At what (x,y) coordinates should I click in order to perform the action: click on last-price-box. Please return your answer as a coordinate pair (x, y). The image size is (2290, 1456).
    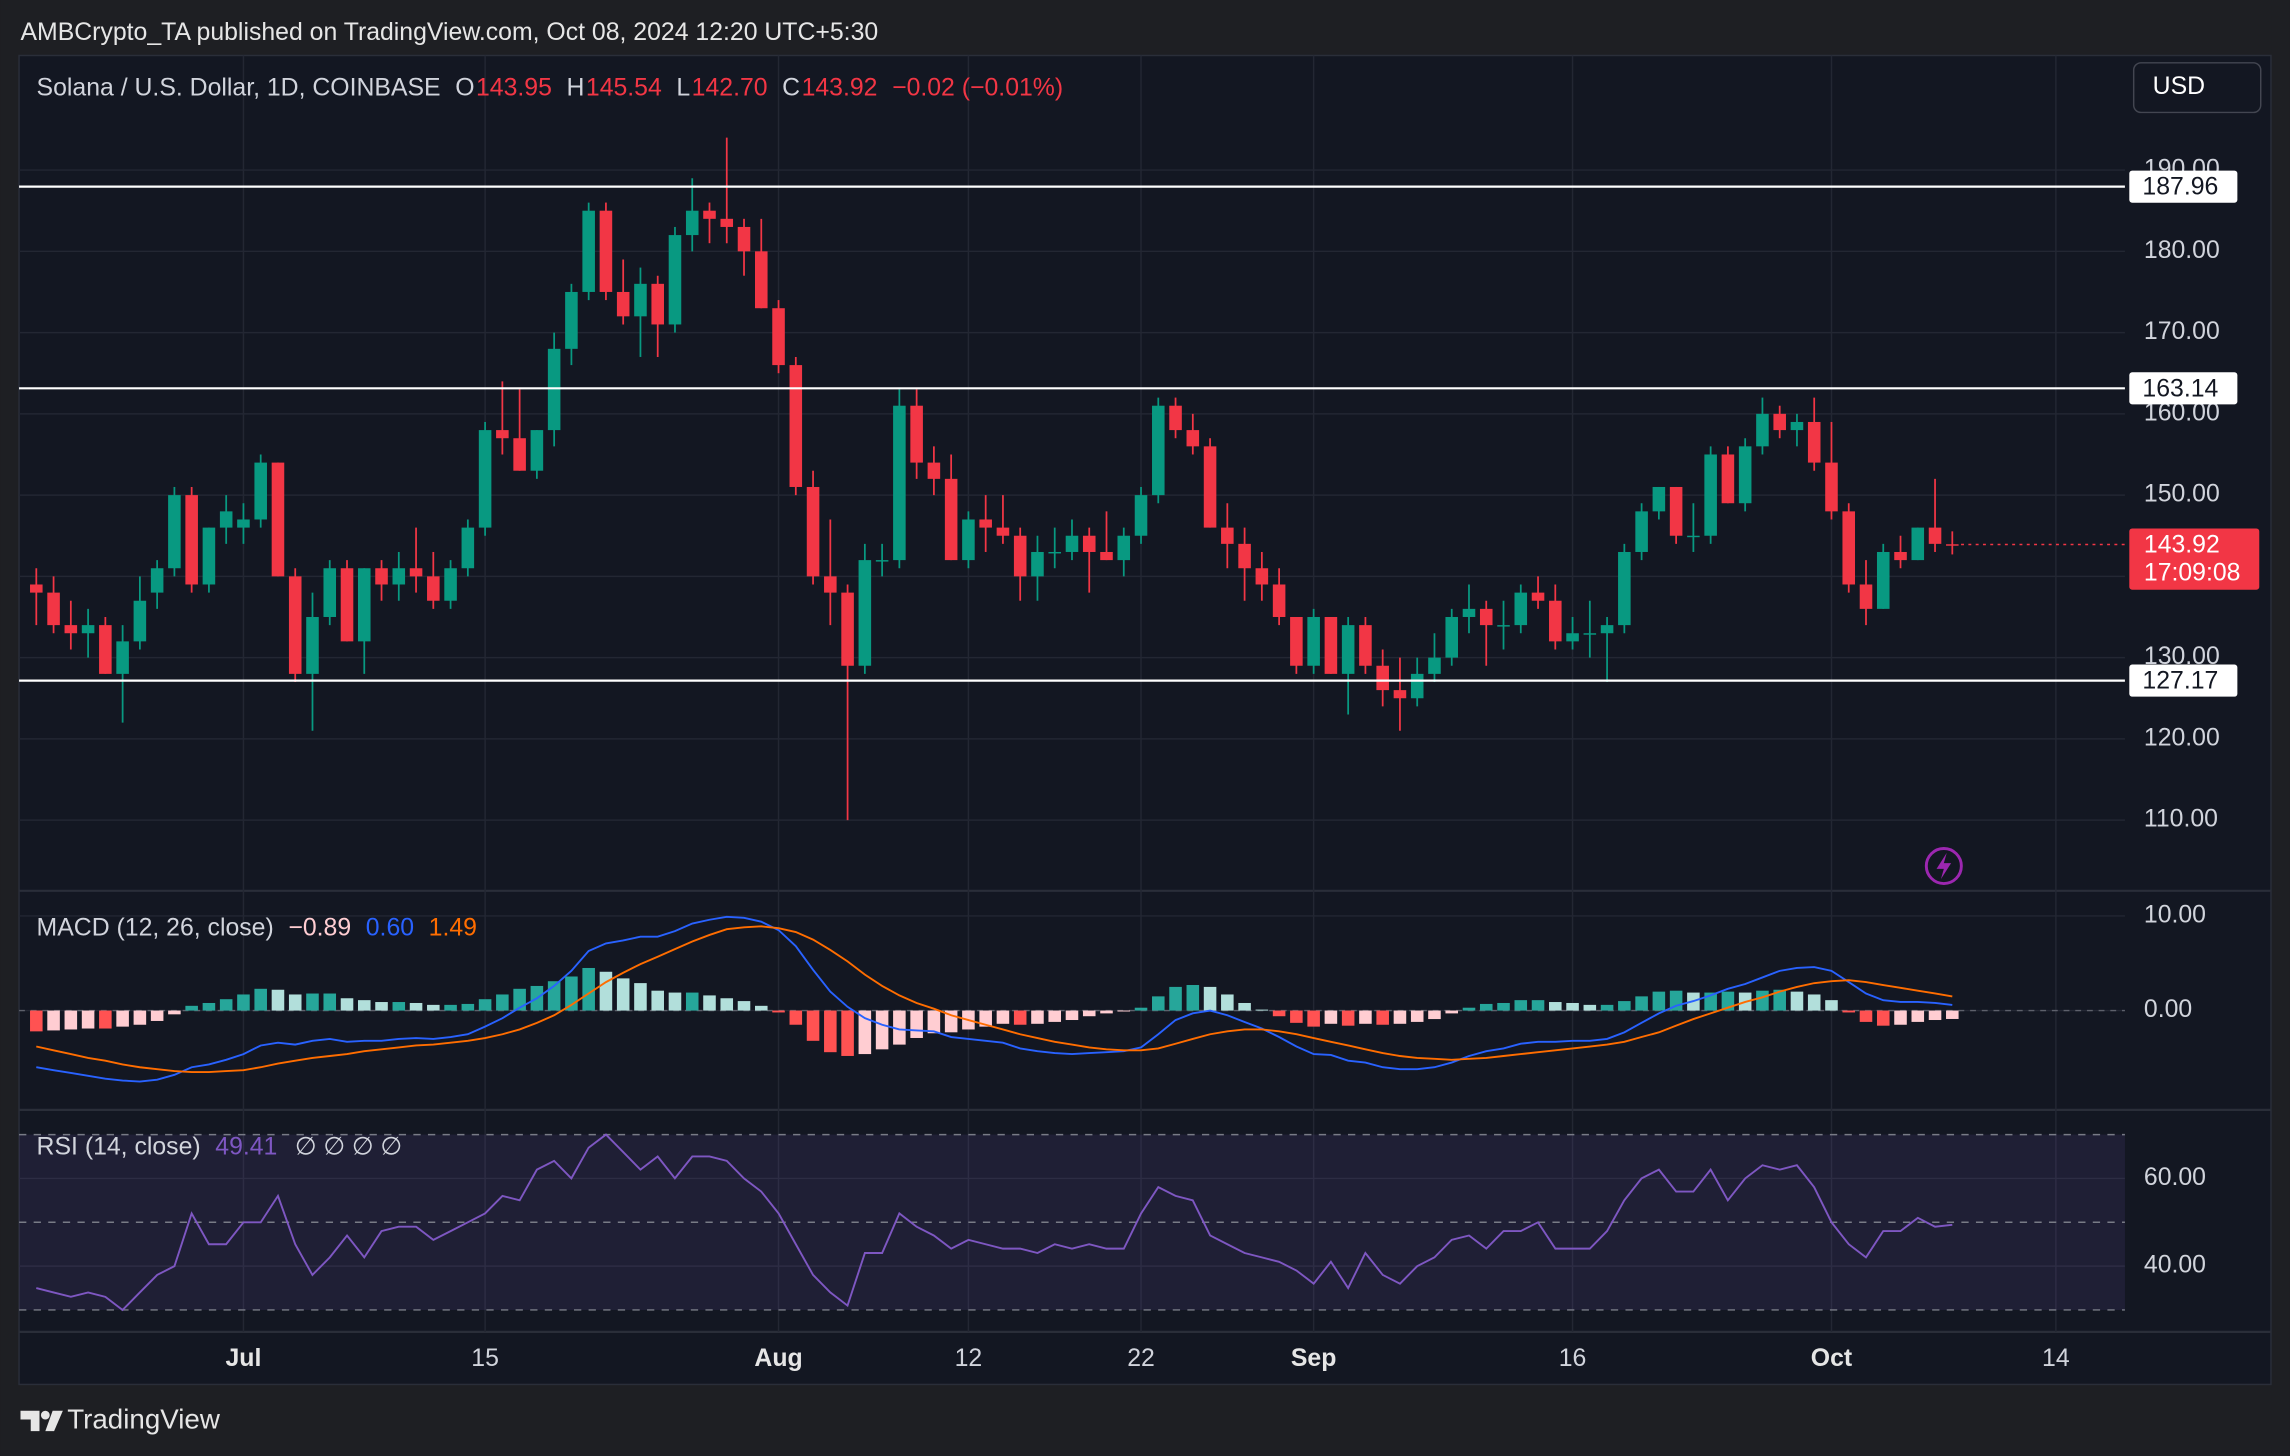
    Looking at the image, I should click on (2194, 559).